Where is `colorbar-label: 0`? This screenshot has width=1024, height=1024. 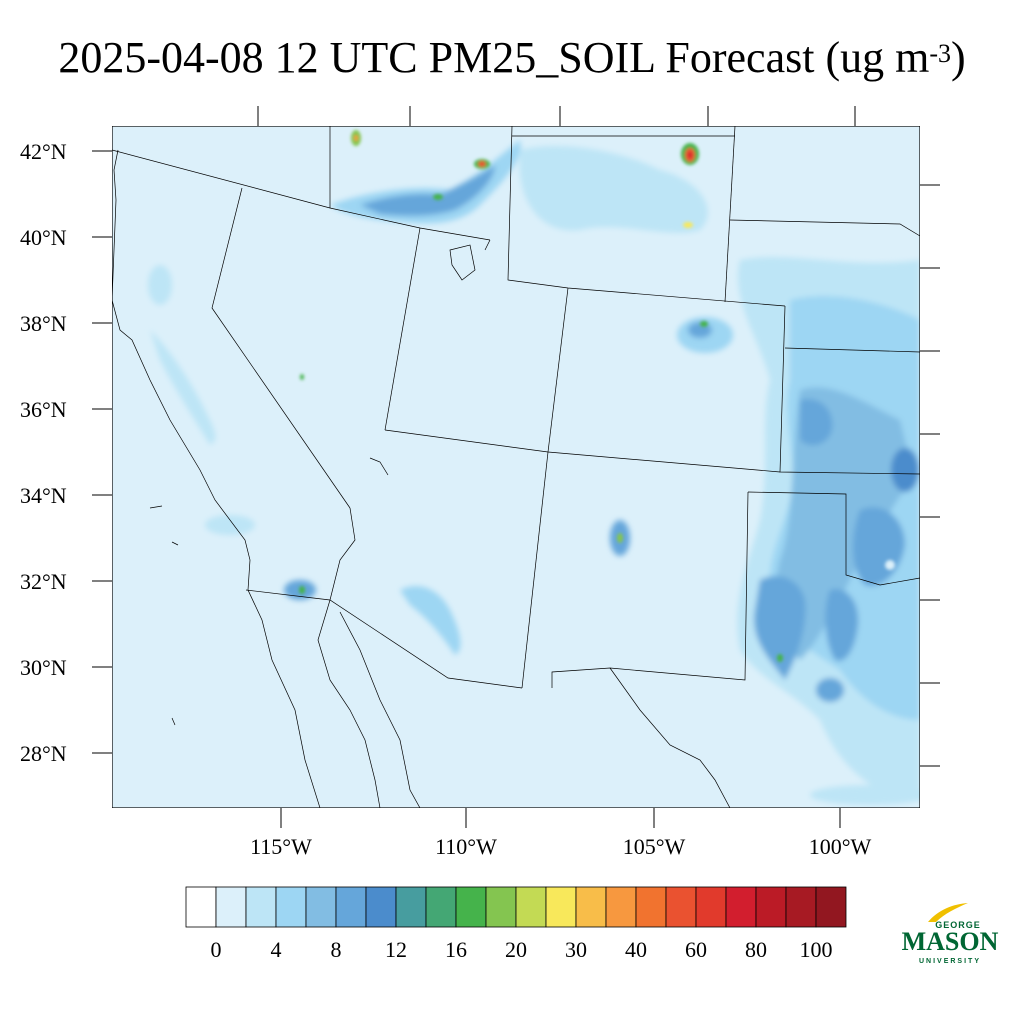 colorbar-label: 0 is located at coordinates (216, 949).